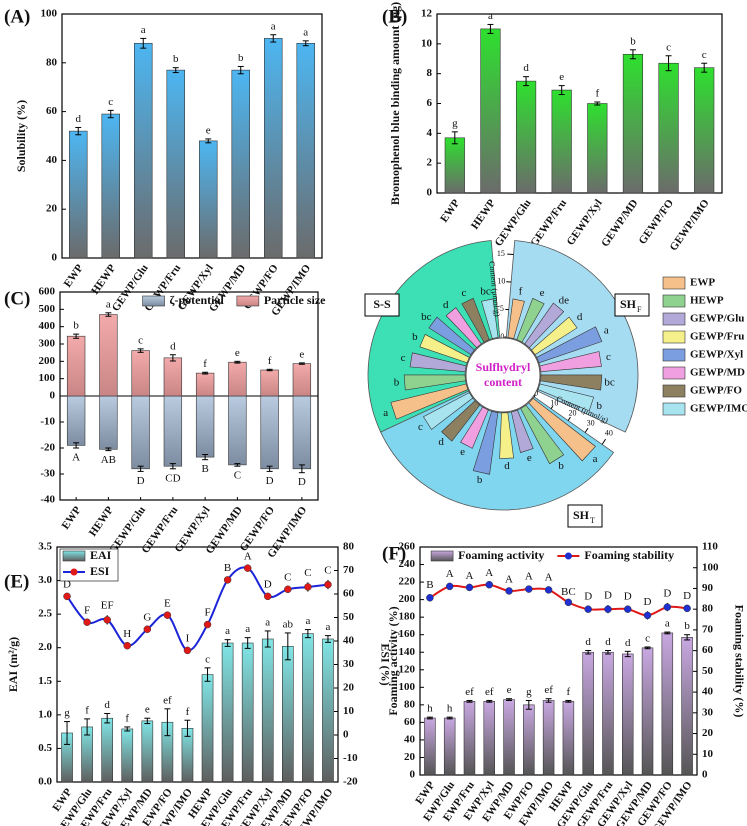  Describe the element at coordinates (16, 581) in the screenshot. I see `panel-label: (E)` at that location.